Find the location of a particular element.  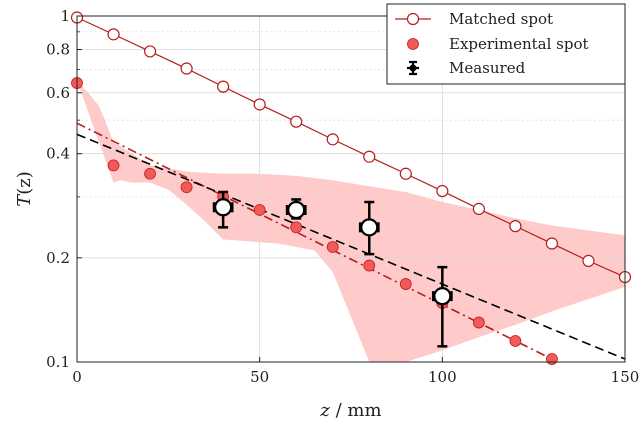

legend-entry: Measured is located at coordinates (466, 68).